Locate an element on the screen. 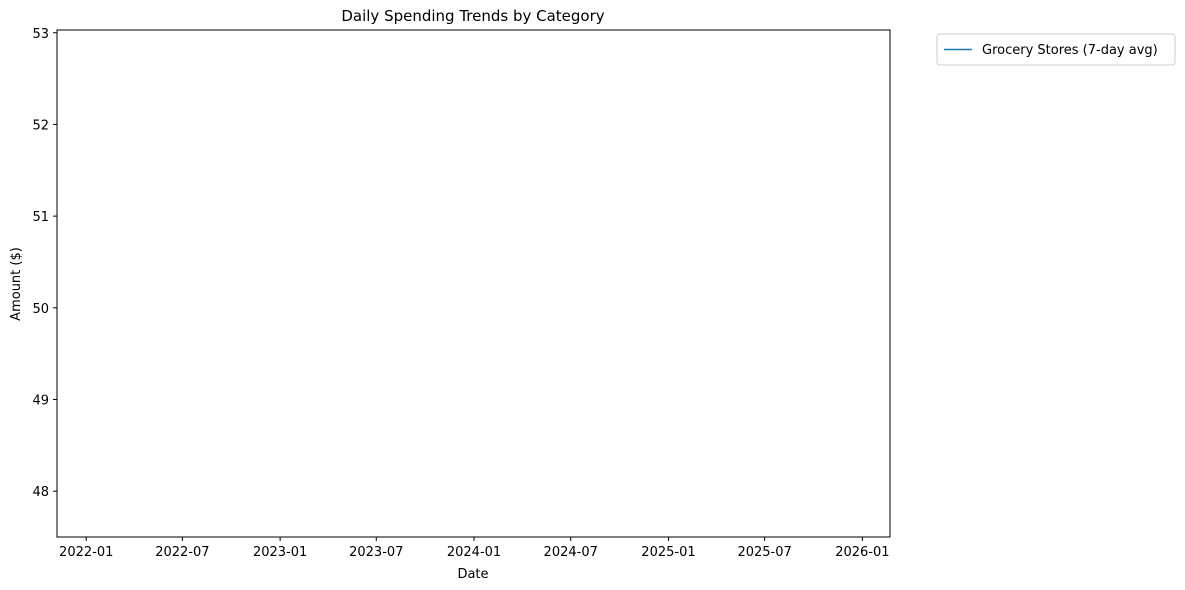 This screenshot has width=1185, height=590. x-axis-label: Date is located at coordinates (472, 574).